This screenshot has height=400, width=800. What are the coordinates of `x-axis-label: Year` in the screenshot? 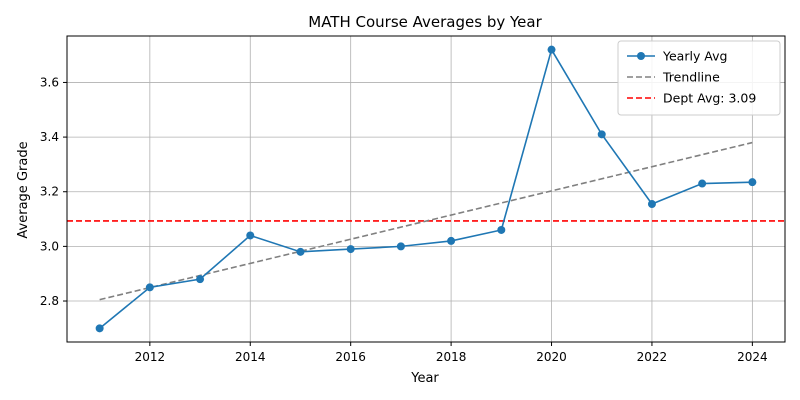 It's located at (424, 378).